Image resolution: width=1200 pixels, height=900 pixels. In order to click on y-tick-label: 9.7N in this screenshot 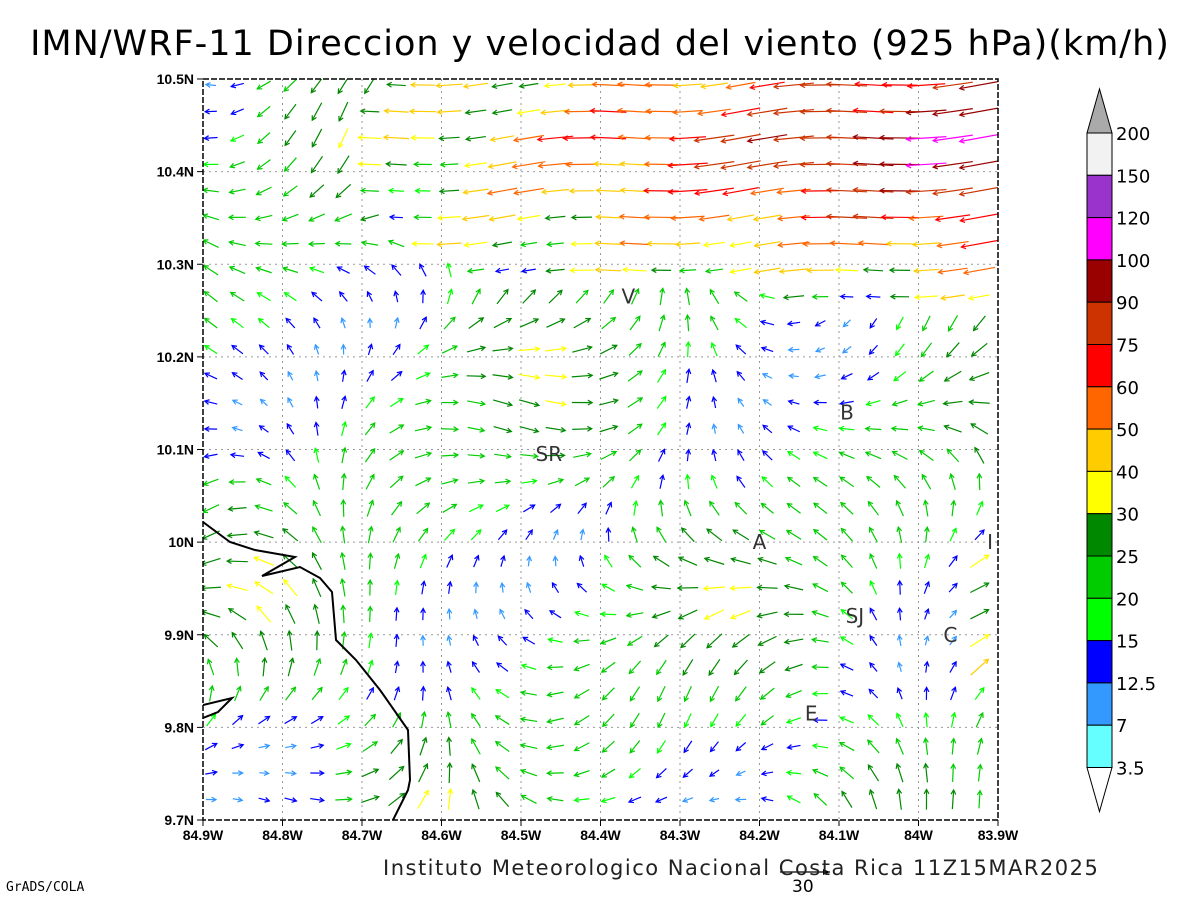, I will do `click(179, 820)`.